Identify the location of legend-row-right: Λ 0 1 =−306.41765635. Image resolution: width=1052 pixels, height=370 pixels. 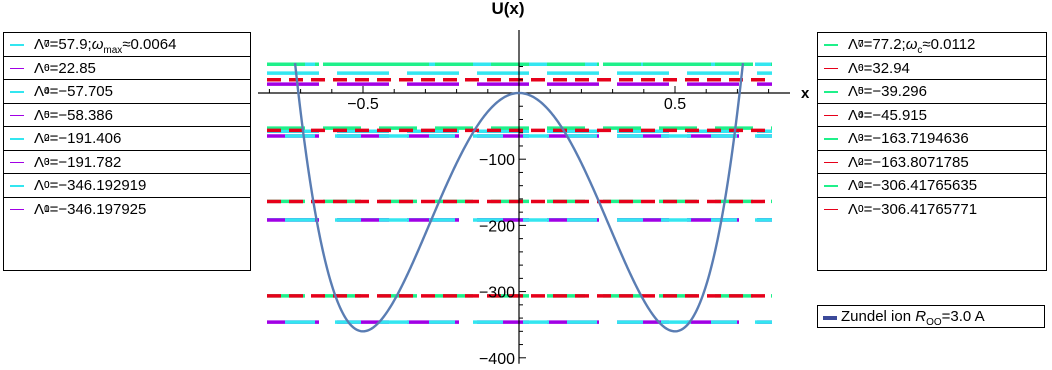
(932, 186).